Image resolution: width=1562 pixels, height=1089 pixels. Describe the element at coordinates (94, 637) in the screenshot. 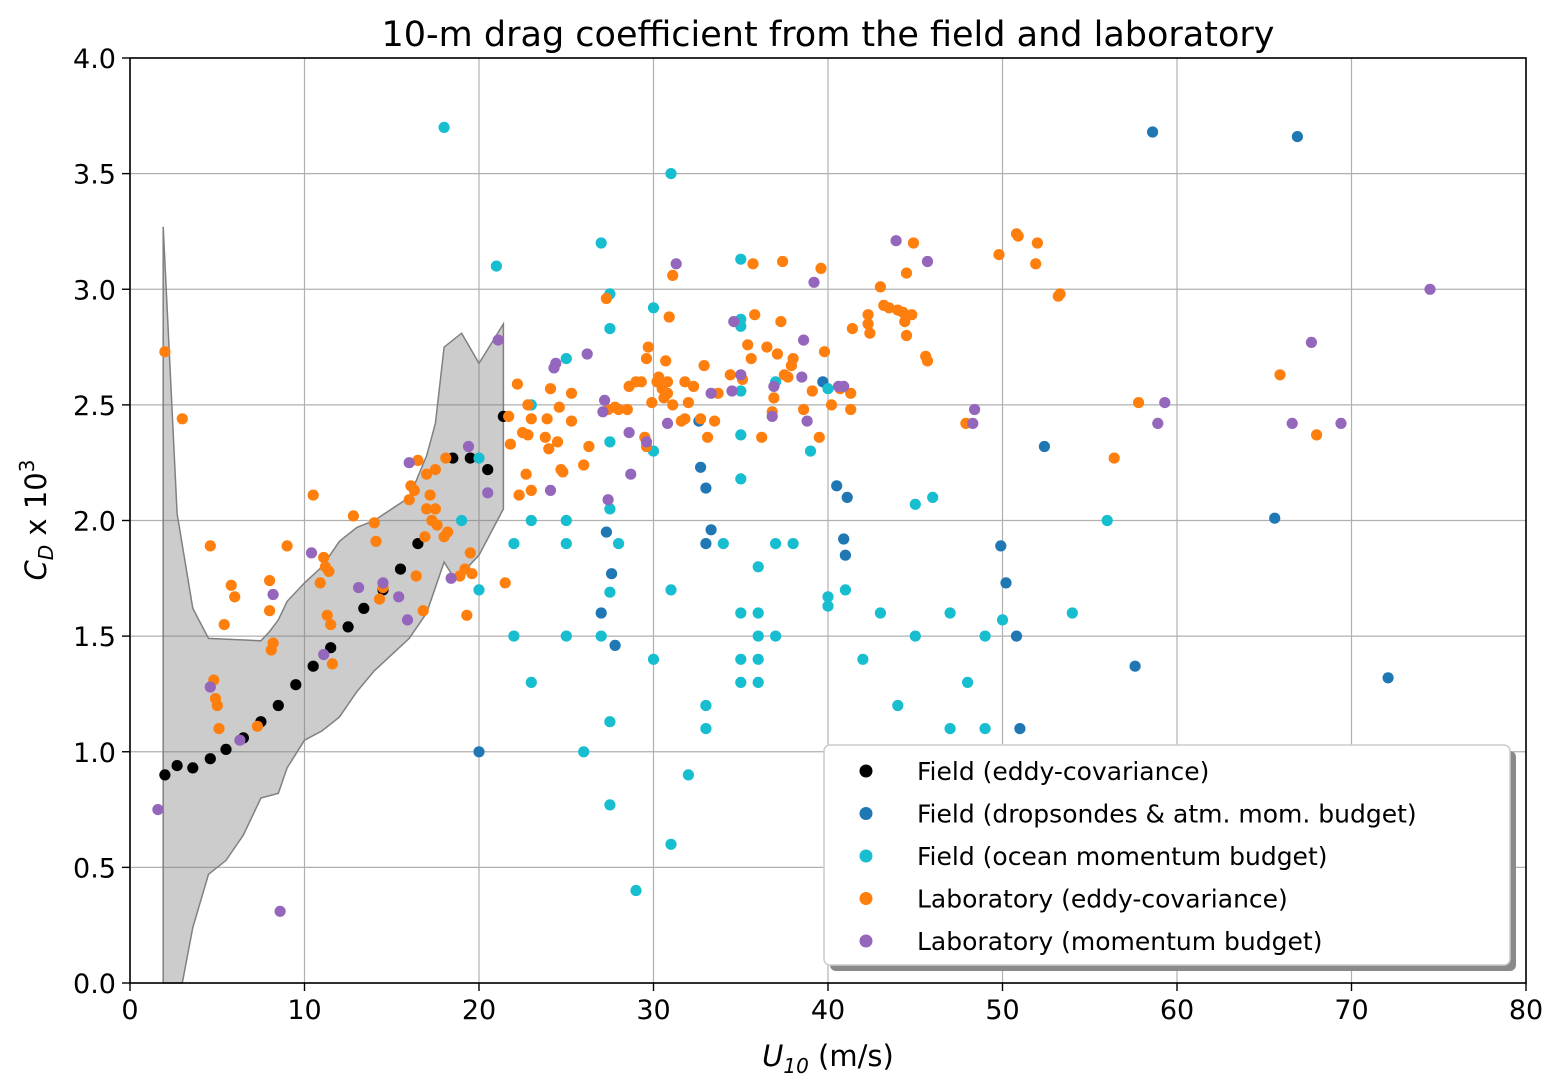

I see `y-tick-label: 1.5` at that location.